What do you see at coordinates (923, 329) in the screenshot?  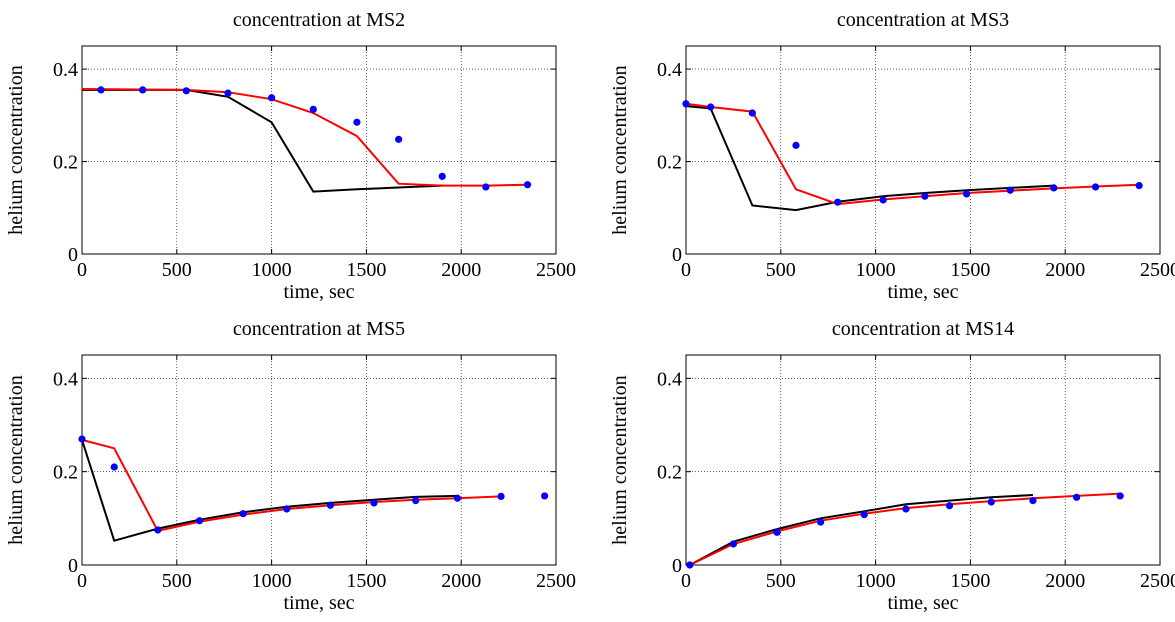 I see `chart-title: concentration at MS14` at bounding box center [923, 329].